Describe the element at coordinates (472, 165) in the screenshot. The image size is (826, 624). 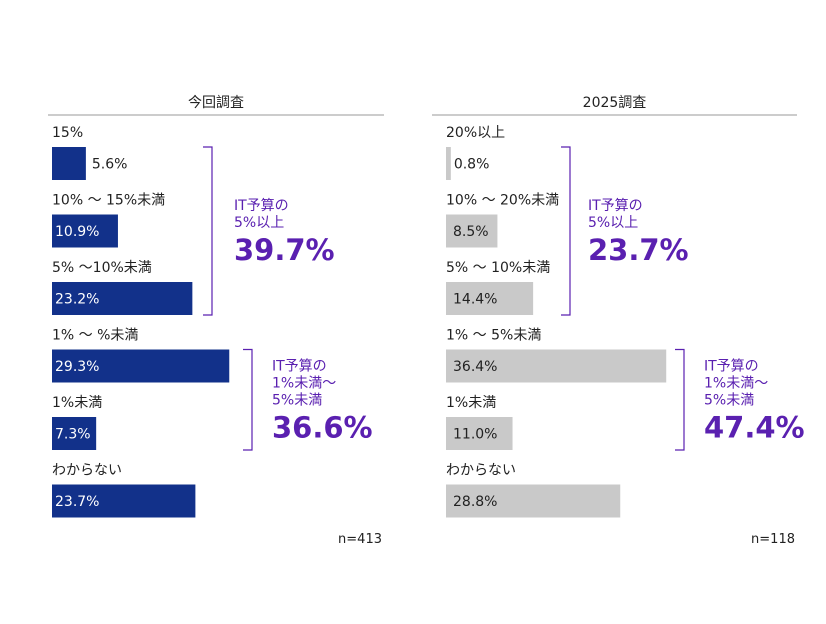
I see `data-label: 0.8%` at that location.